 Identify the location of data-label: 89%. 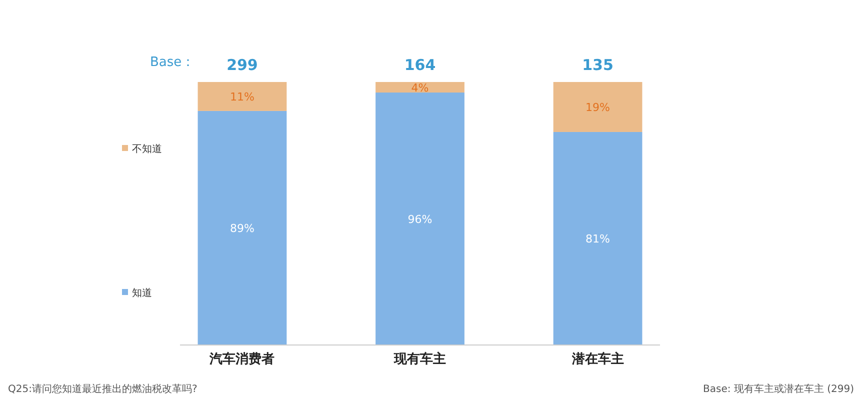
(242, 228).